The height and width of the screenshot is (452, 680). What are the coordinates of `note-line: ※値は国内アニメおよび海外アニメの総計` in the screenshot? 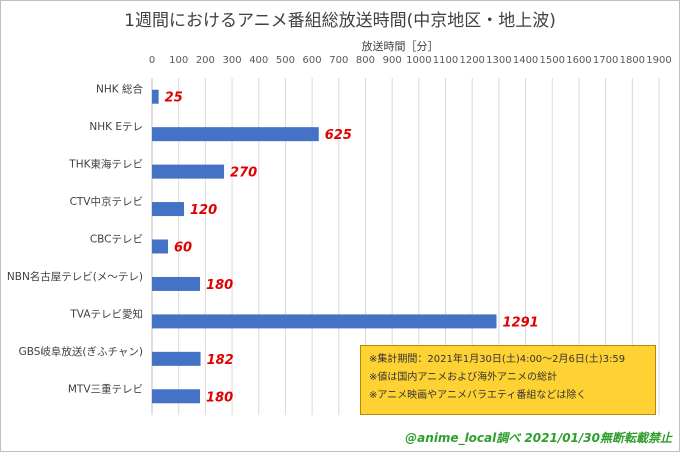 It's located at (463, 377).